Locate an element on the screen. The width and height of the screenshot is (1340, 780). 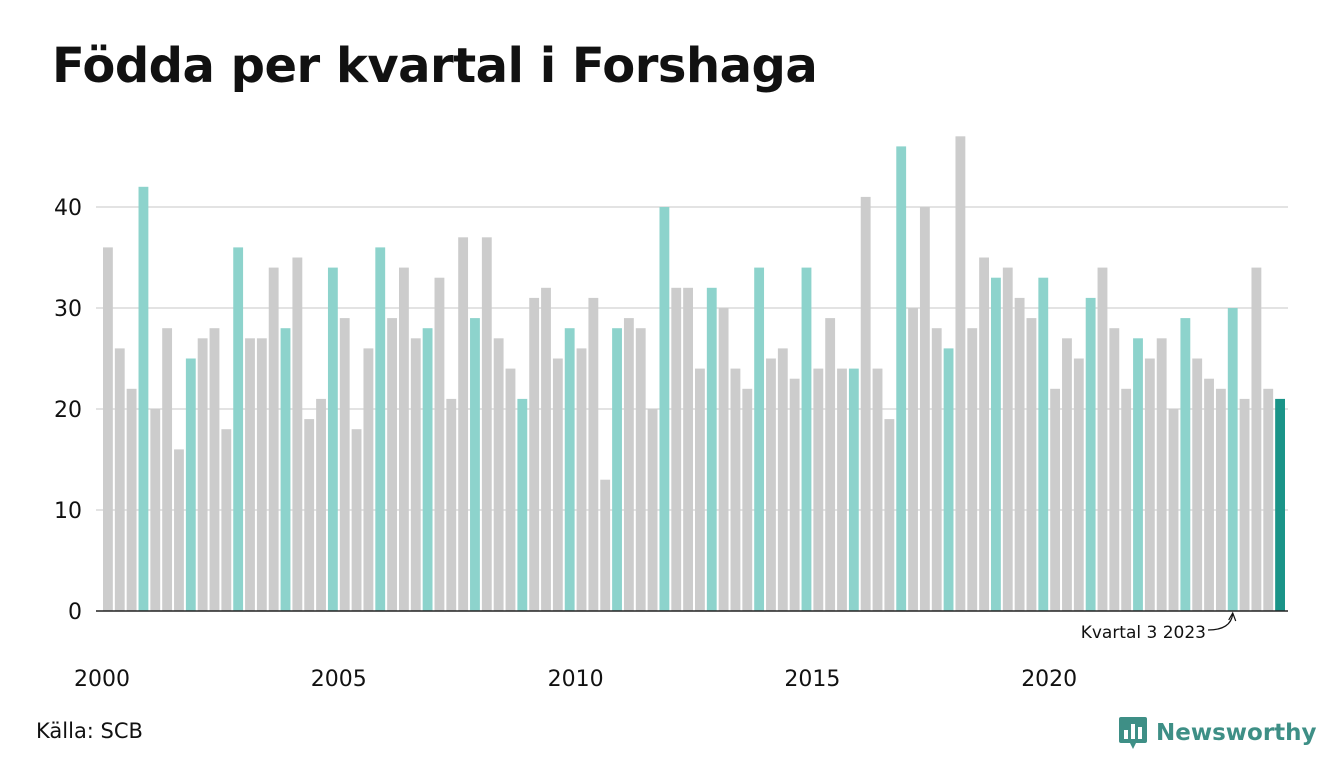
x-tick-label: 2010 is located at coordinates (576, 679).